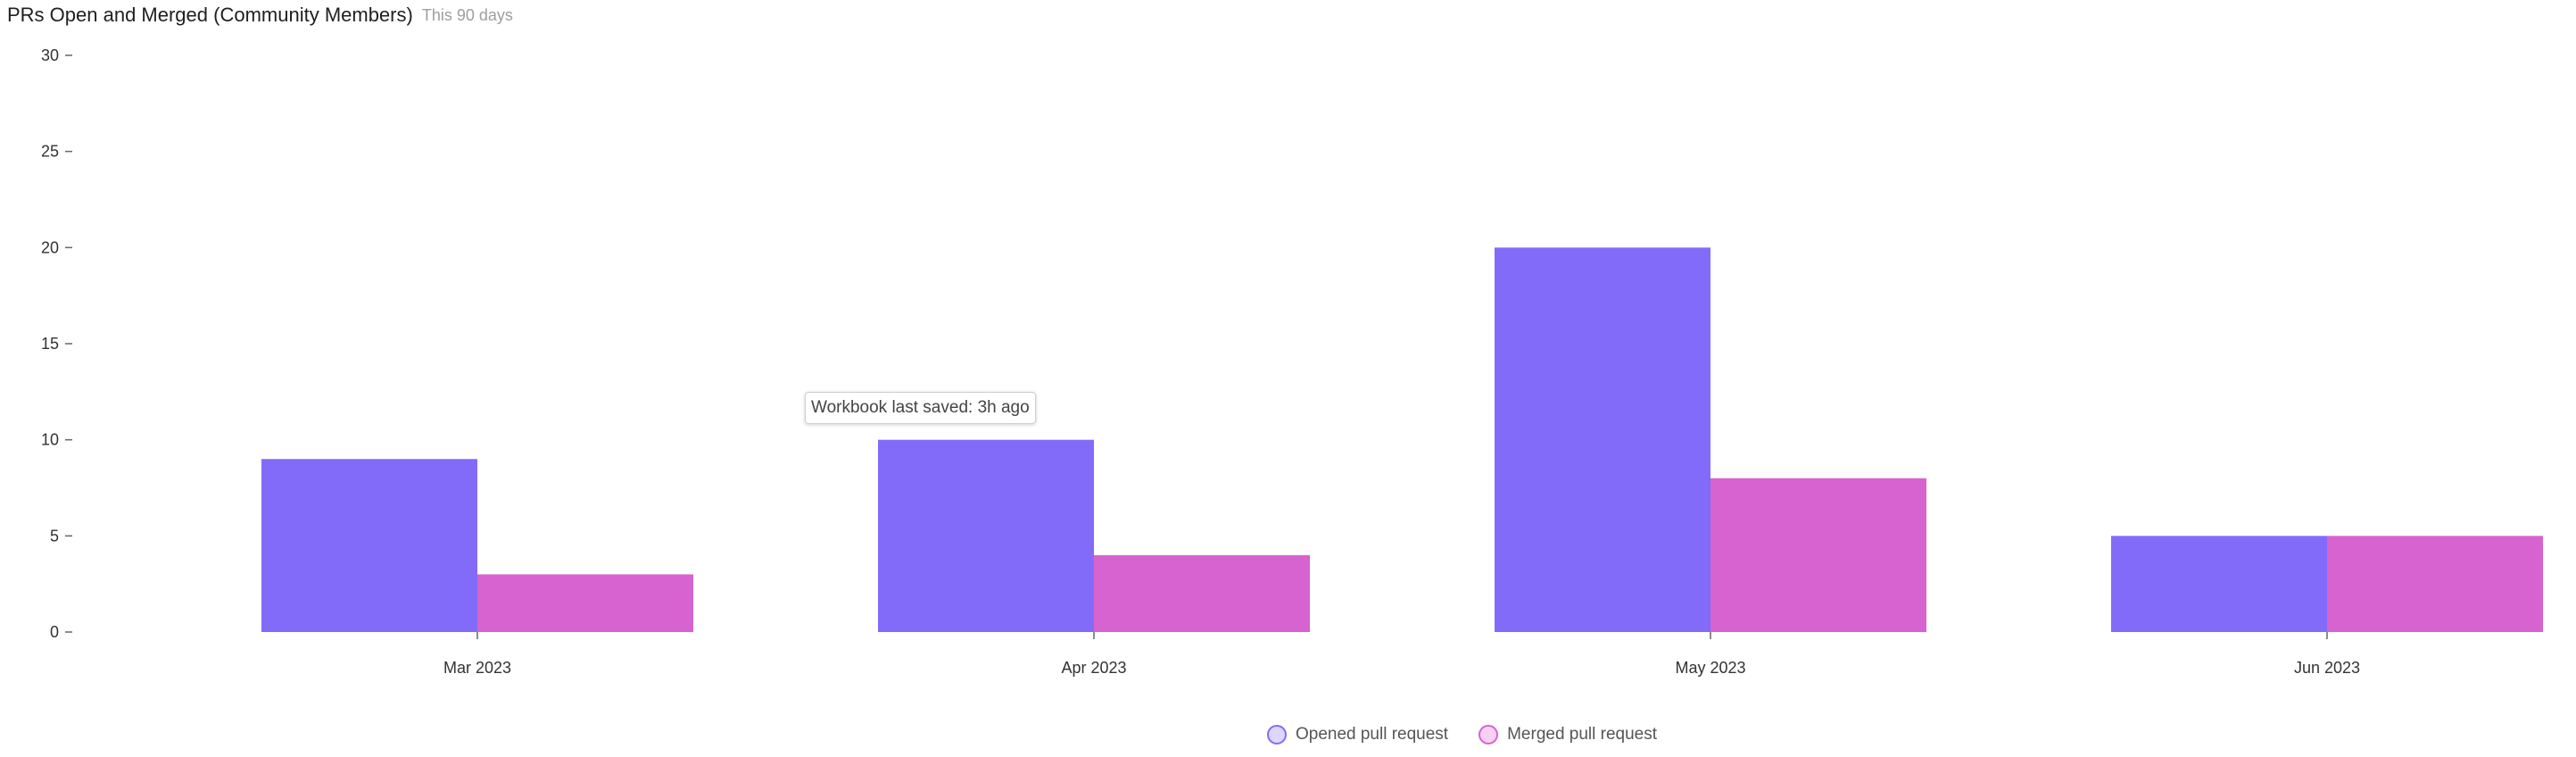 The height and width of the screenshot is (757, 2576). I want to click on y-tick-label-0: 0, so click(54, 632).